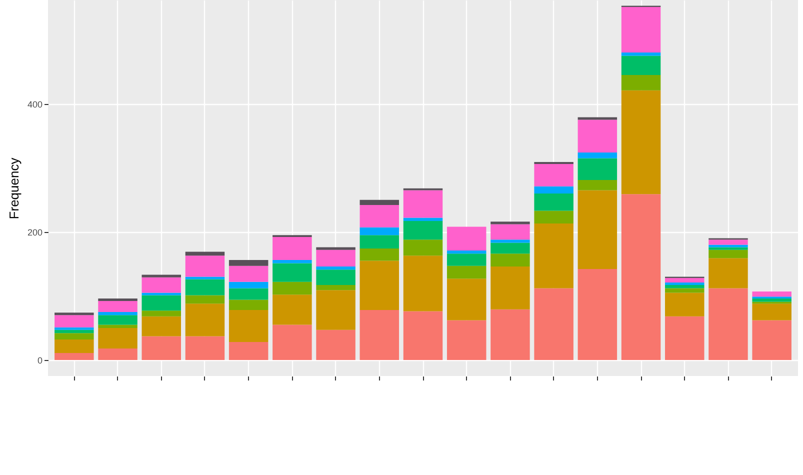 Image resolution: width=803 pixels, height=475 pixels. Describe the element at coordinates (39, 360) in the screenshot. I see `y-tick-label: 0` at that location.